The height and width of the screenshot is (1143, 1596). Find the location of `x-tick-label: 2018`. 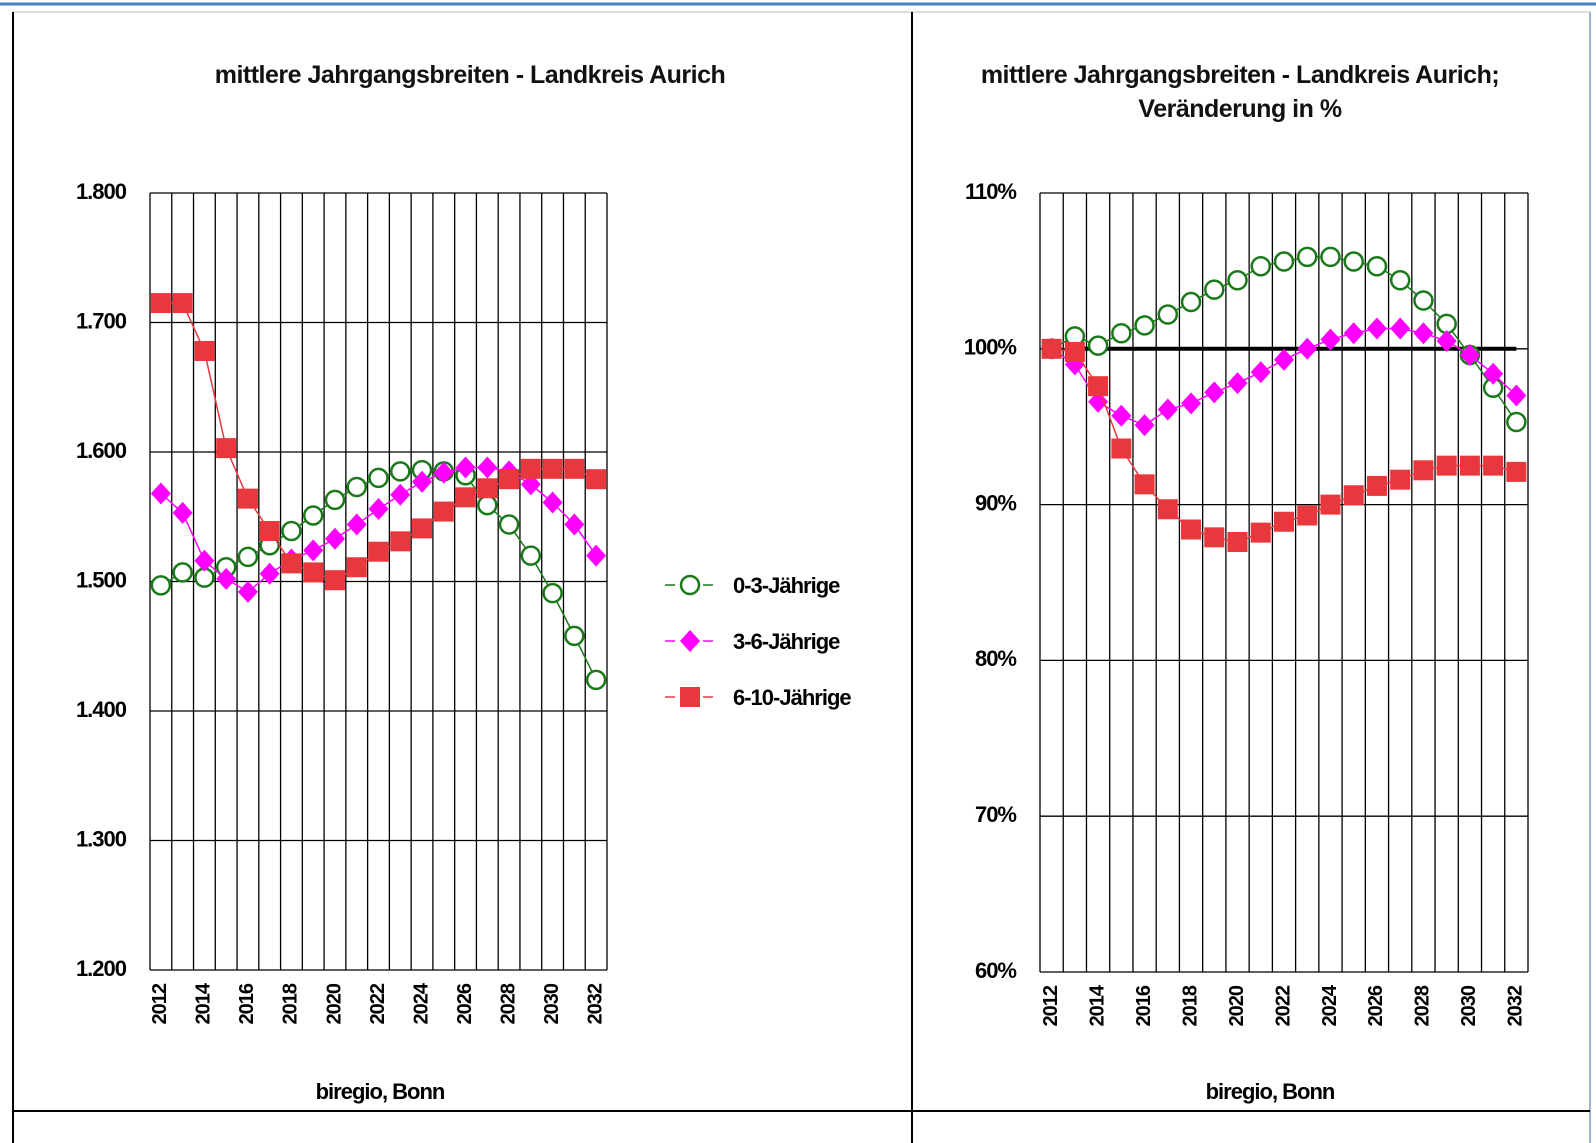

x-tick-label: 2018 is located at coordinates (291, 1003).